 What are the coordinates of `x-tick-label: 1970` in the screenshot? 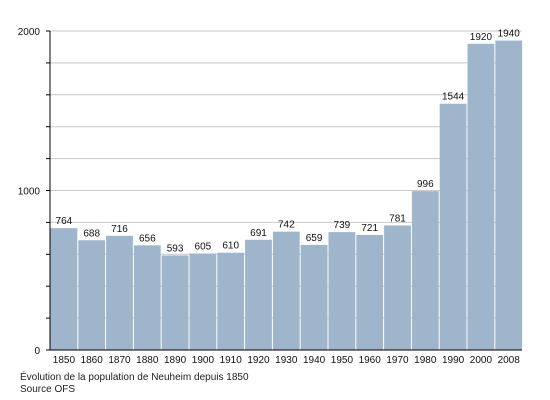 It's located at (397, 360).